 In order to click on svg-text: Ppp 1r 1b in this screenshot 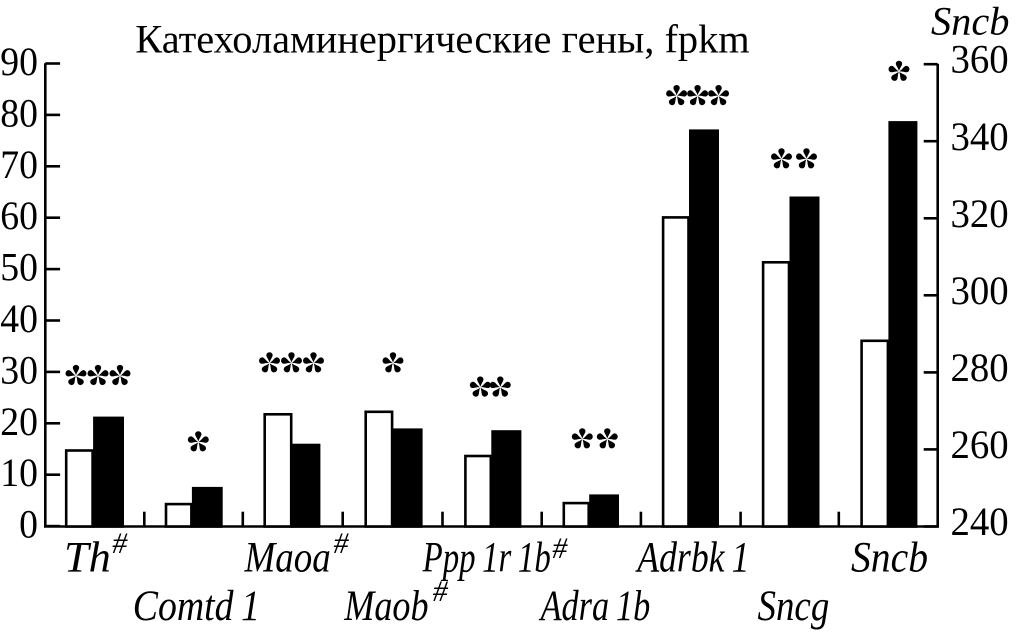, I will do `click(486, 557)`.